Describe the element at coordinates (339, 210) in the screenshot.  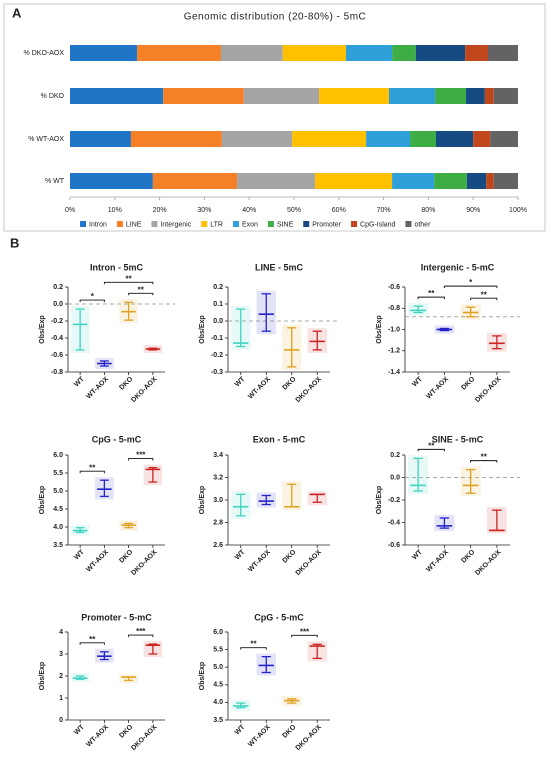
I see `x-tick-label: 60%` at that location.